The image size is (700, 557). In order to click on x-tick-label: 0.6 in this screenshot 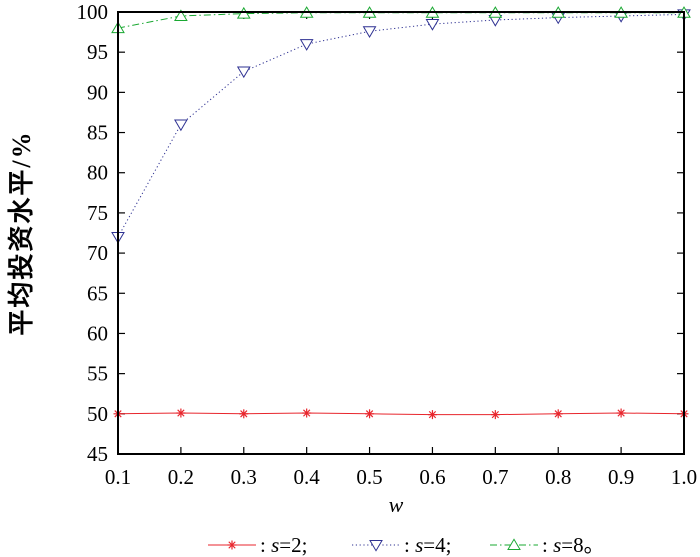, I will do `click(432, 477)`.